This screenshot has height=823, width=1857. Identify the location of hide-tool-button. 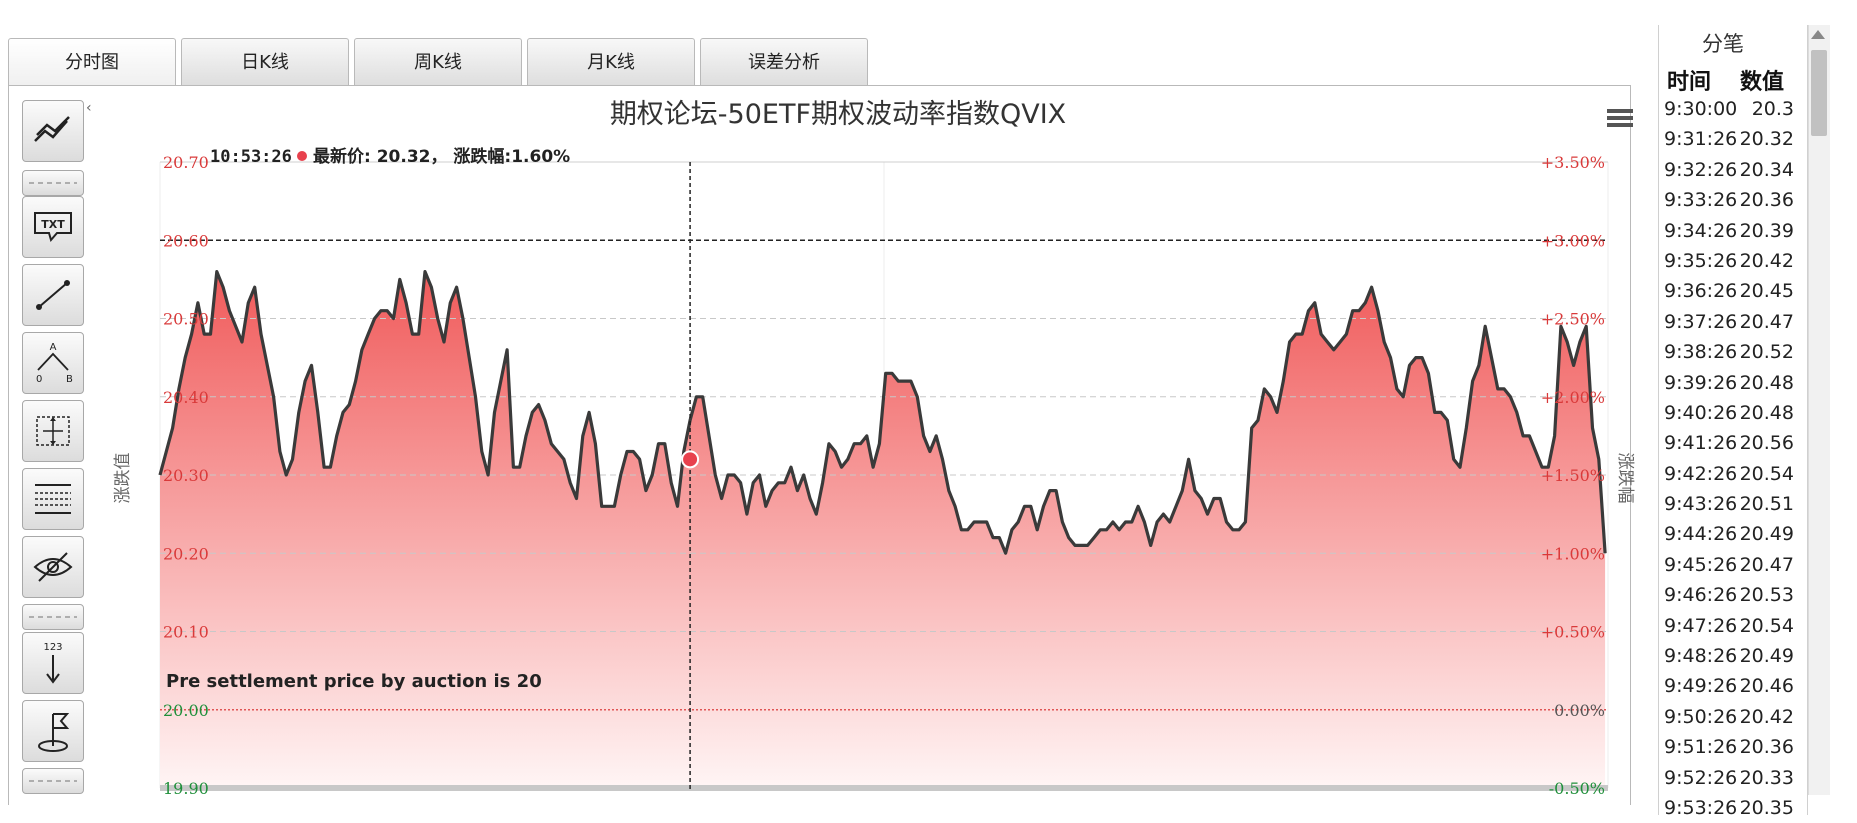
(53, 567).